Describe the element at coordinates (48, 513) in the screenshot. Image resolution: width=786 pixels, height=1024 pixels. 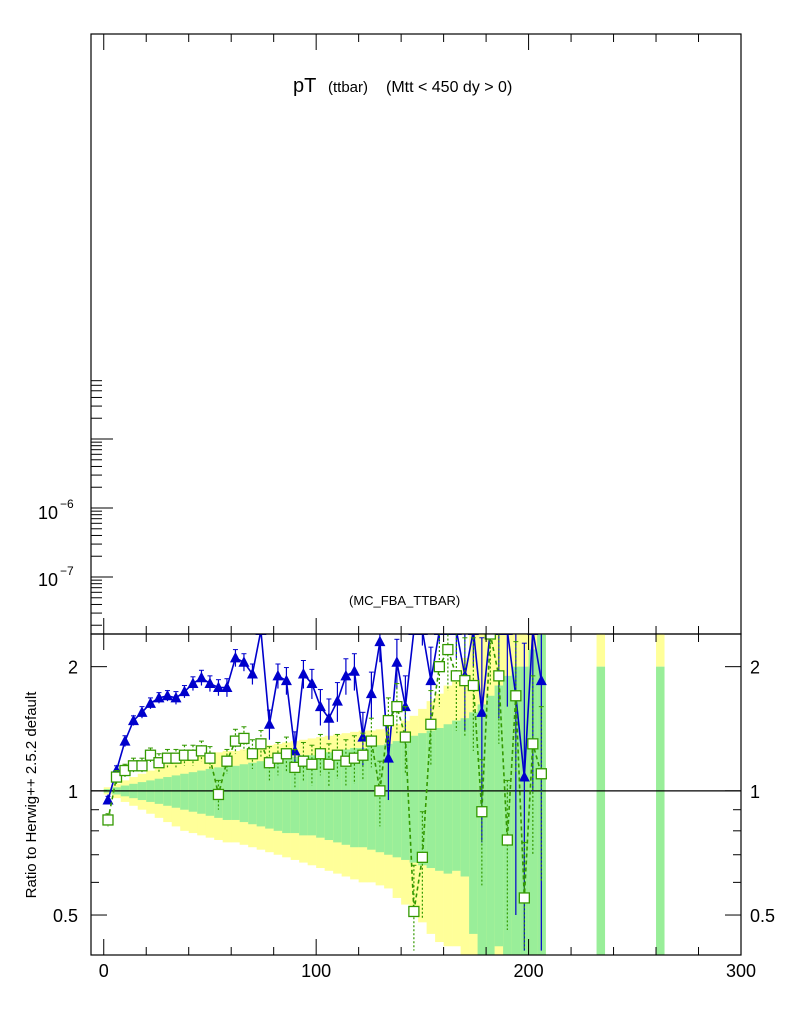
I see `main-ytick-label-1e-6: 10` at that location.